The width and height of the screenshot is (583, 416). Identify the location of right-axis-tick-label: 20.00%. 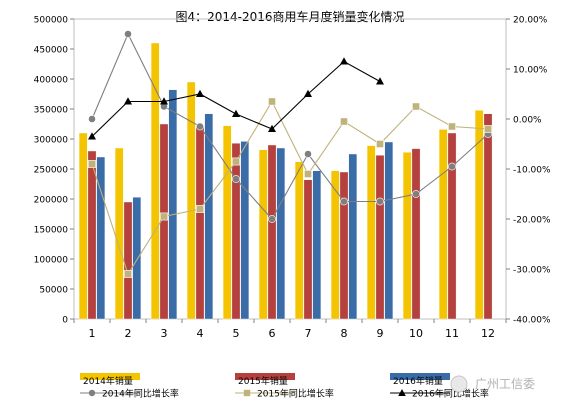
(530, 21).